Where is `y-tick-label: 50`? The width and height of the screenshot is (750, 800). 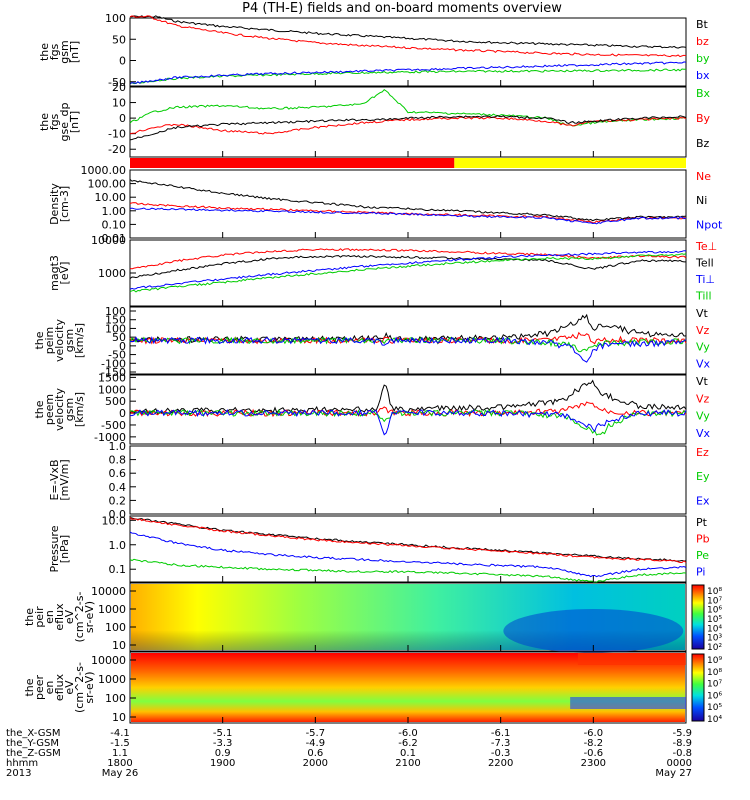 y-tick-label: 50 is located at coordinates (119, 337).